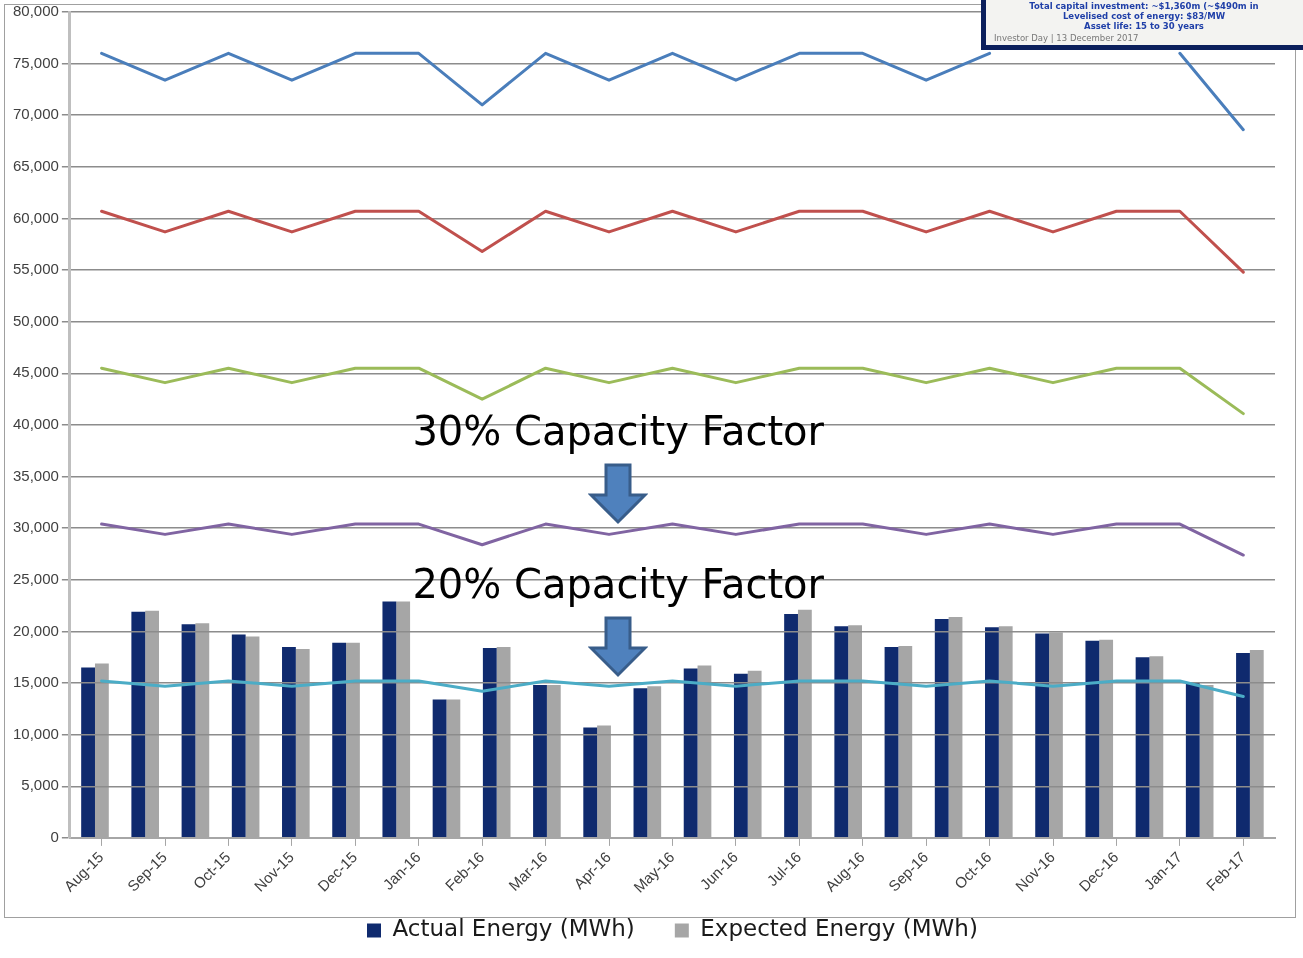  Describe the element at coordinates (35, 269) in the screenshot. I see `y-tick-label: 55,000` at that location.